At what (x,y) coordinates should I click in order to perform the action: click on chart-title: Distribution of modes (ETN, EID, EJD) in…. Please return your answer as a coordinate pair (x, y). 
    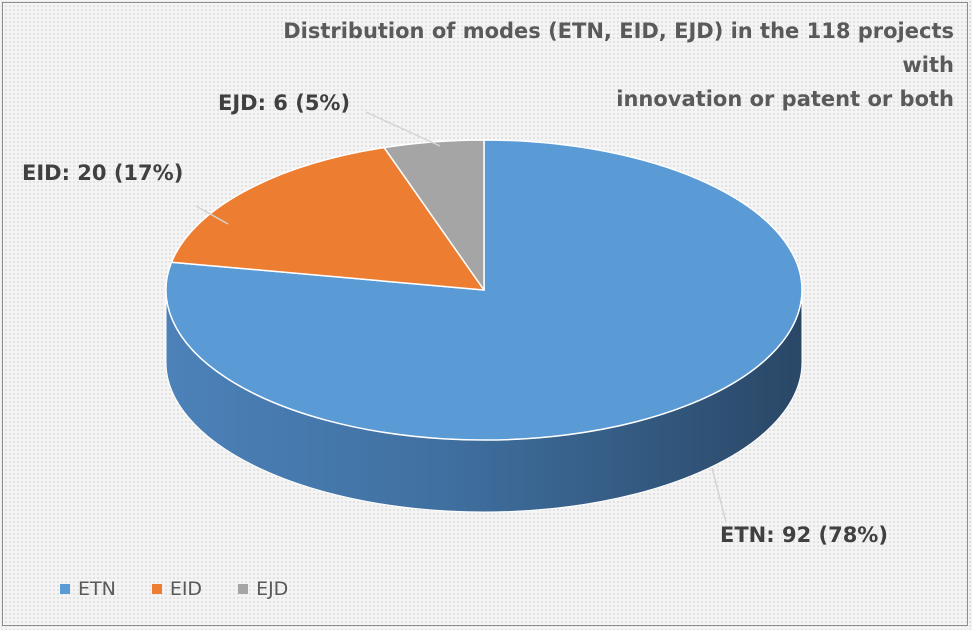
    Looking at the image, I should click on (594, 65).